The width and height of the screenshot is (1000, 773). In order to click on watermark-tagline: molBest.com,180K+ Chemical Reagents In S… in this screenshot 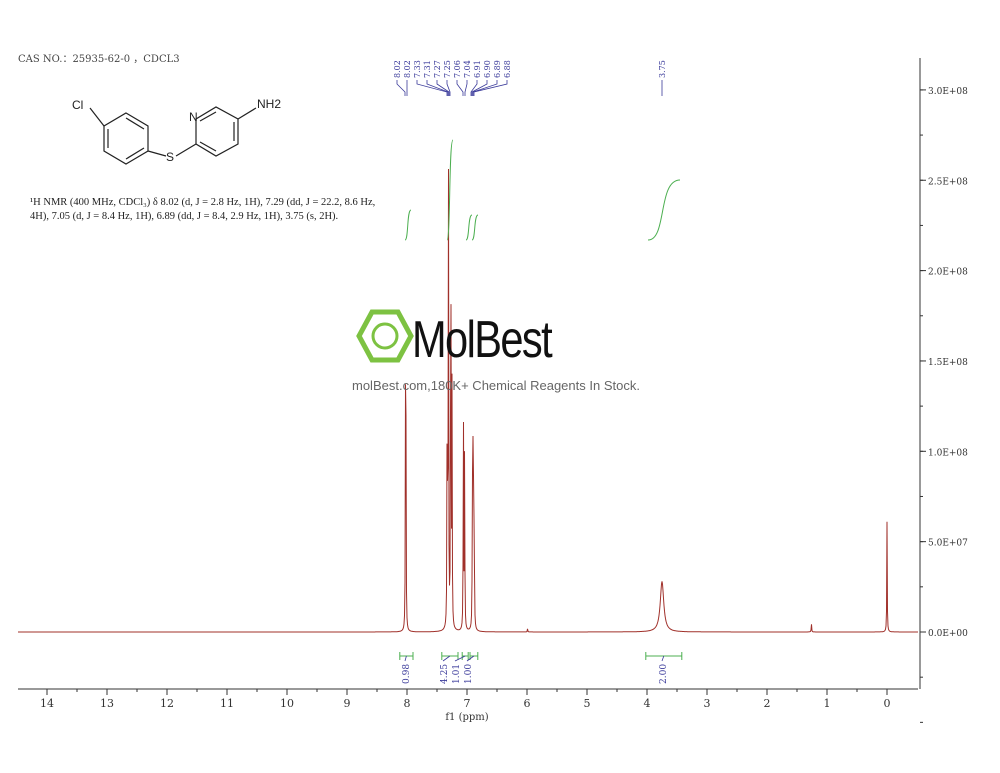, I will do `click(496, 385)`.